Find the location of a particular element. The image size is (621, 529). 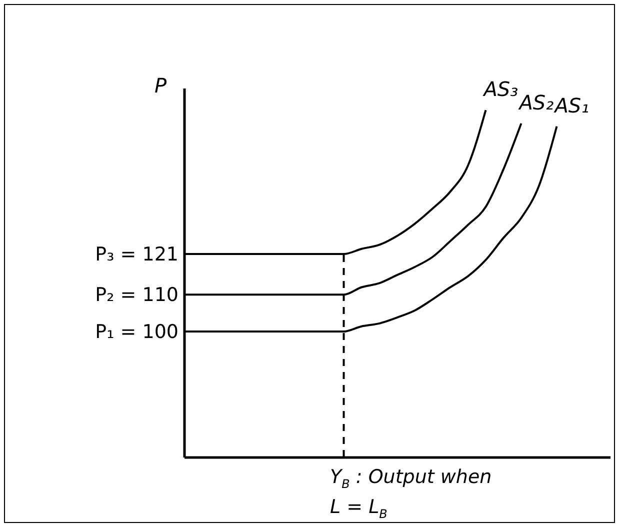

y-tick-label: P₃ = 121 is located at coordinates (136, 255).